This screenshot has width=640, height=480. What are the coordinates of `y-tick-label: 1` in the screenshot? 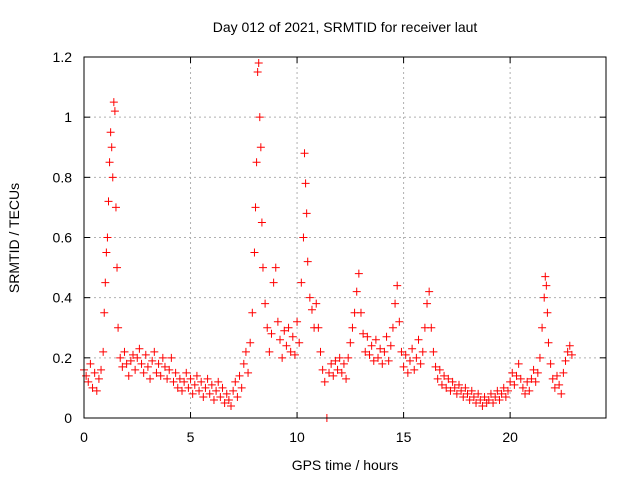 It's located at (68, 117).